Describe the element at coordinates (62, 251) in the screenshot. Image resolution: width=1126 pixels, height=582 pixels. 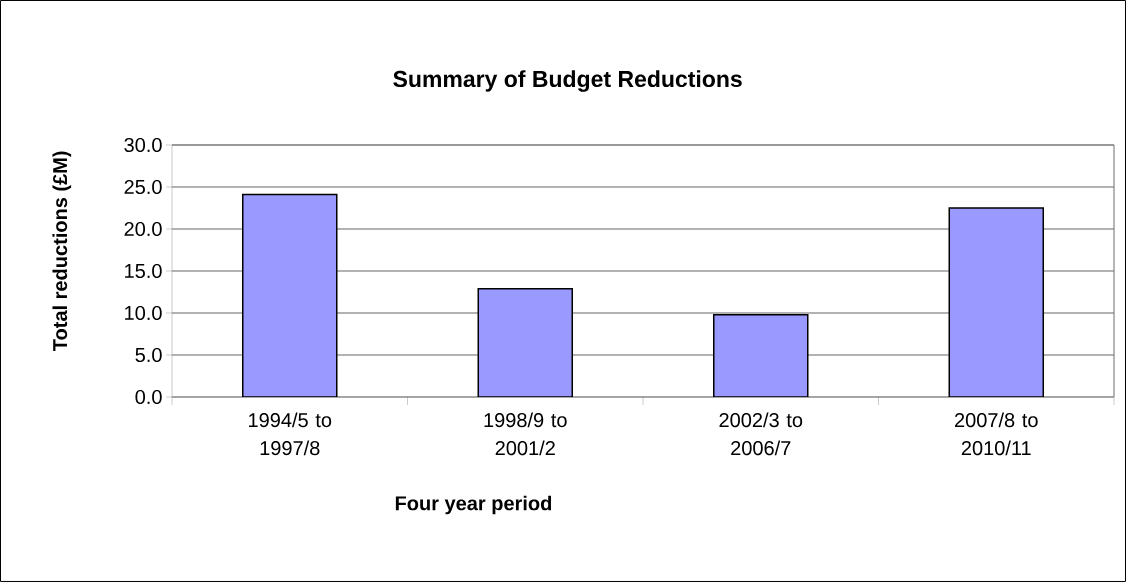
I see `y-axis-title: Total reductions (£M)` at that location.